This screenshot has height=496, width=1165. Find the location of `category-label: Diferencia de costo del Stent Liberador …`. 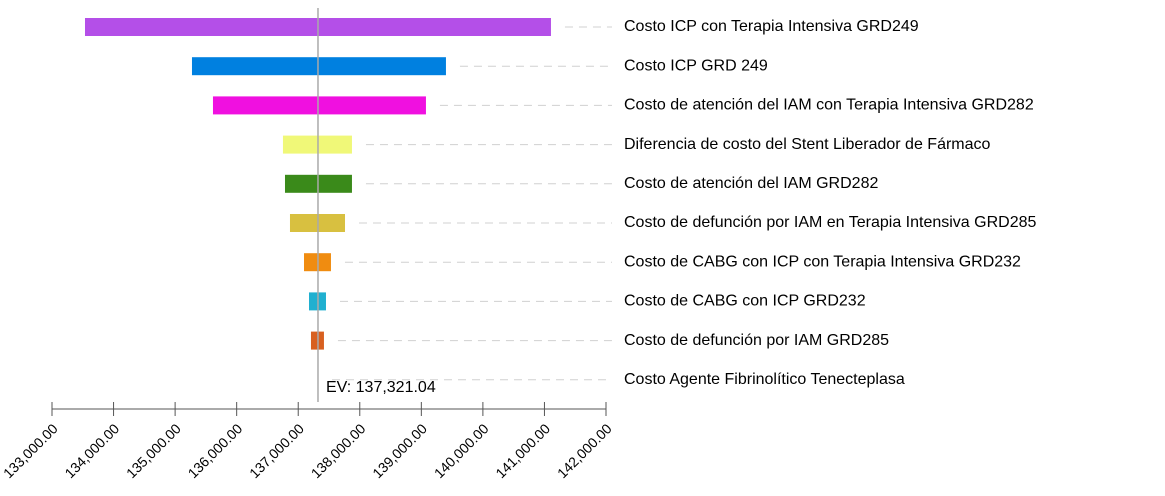

category-label: Diferencia de costo del Stent Liberador … is located at coordinates (807, 144).